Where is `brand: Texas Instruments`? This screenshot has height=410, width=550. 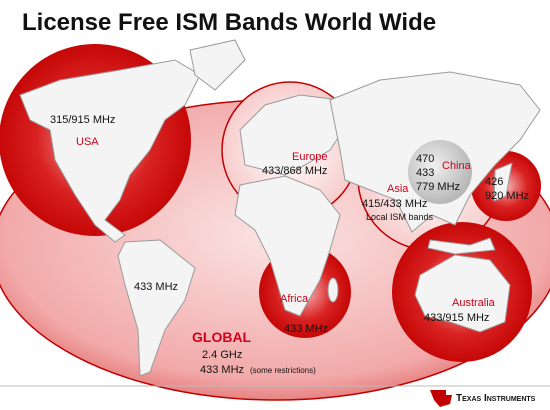 brand: Texas Instruments is located at coordinates (496, 398).